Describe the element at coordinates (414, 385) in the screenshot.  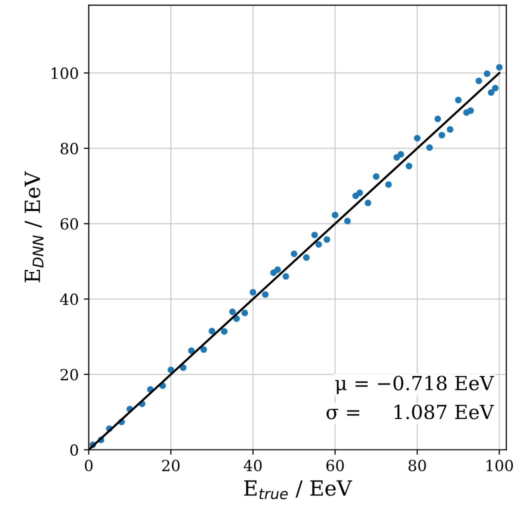
I see `annotation: μ = −0.718 EeV` at that location.